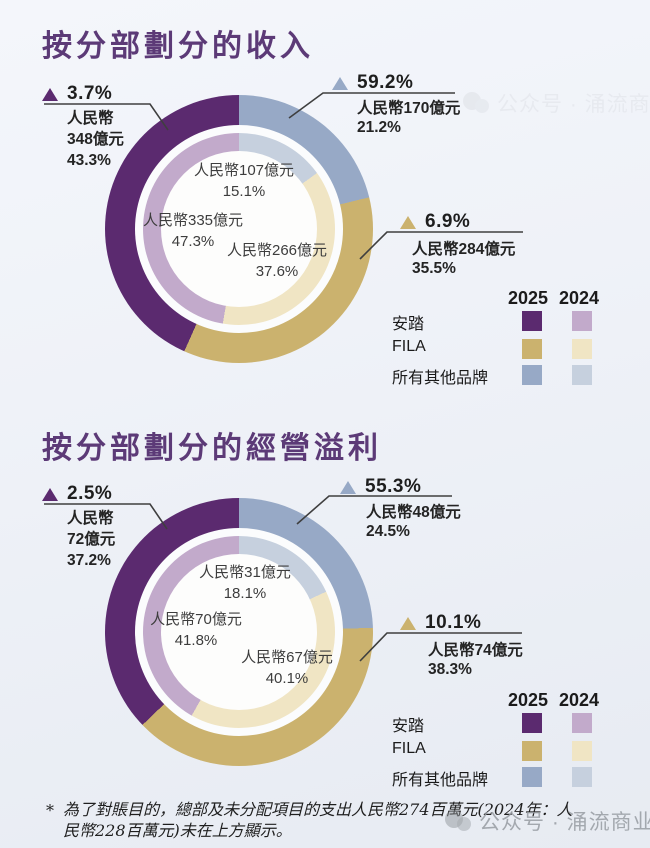 The width and height of the screenshot is (650, 848). What do you see at coordinates (287, 668) in the screenshot?
I see `profit-2024-label-fila: 人民幣67億元 40.1%` at bounding box center [287, 668].